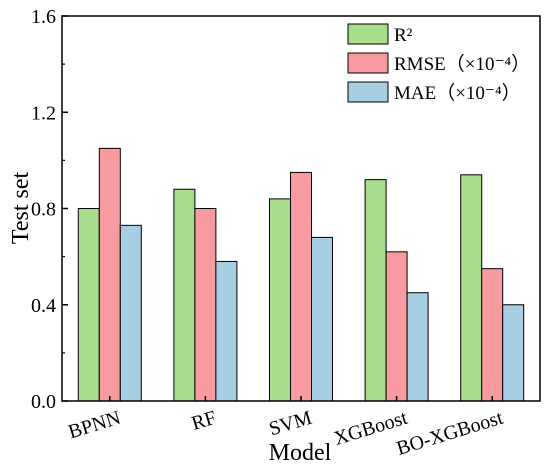 The width and height of the screenshot is (550, 469). Describe the element at coordinates (204, 421) in the screenshot. I see `x-tick-label-rf: RF` at that location.